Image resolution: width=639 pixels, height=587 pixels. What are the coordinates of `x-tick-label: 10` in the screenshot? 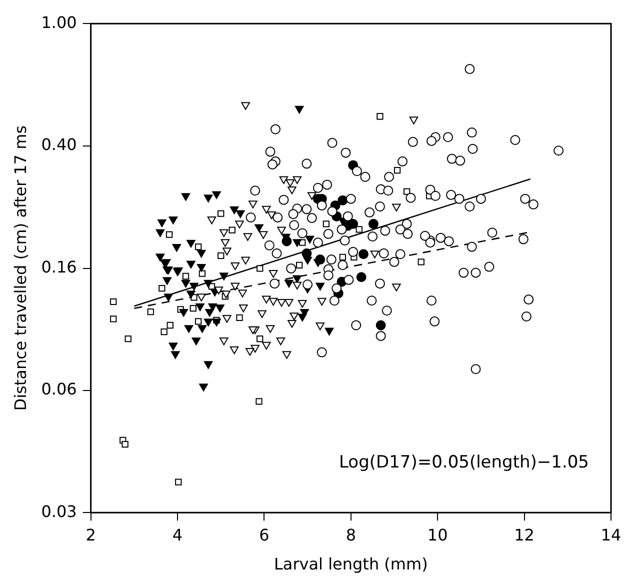 It's located at (437, 534).